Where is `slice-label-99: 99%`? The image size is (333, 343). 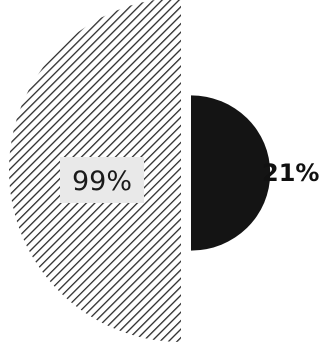 slice-label-99: 99% is located at coordinates (102, 181).